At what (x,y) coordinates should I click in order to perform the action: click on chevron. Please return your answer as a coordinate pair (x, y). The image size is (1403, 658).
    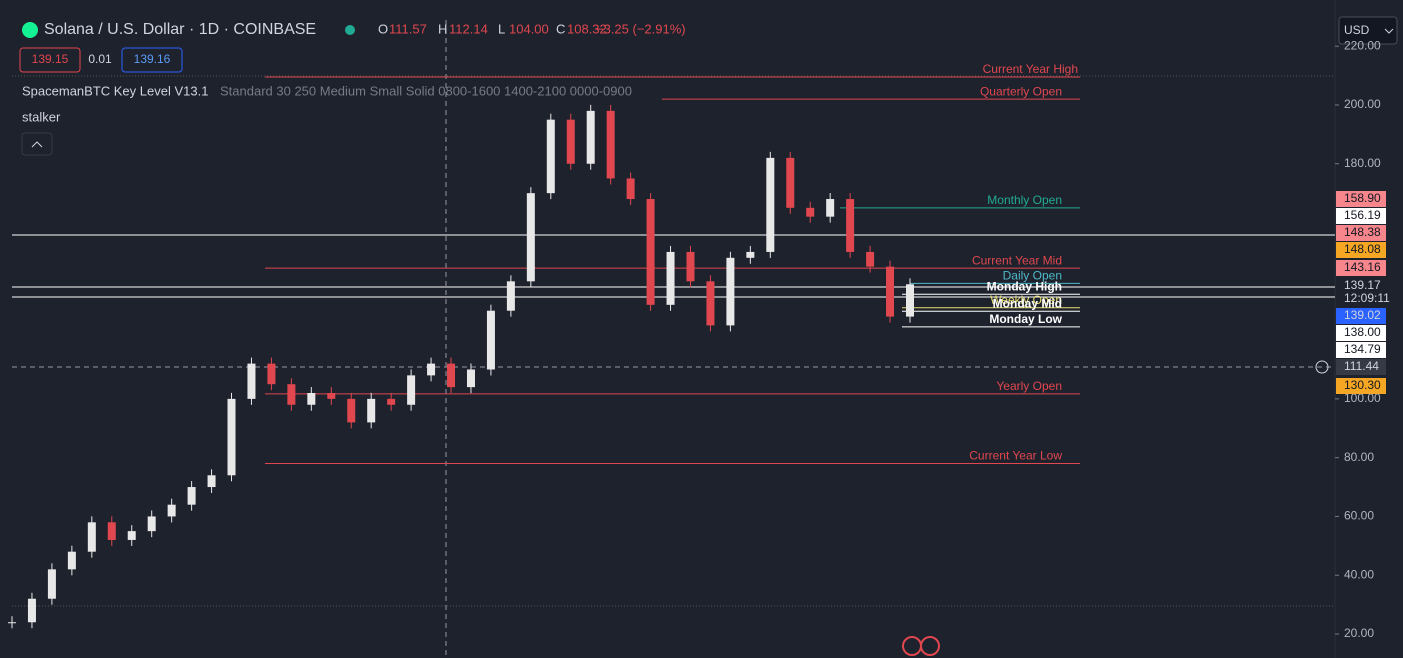
    Looking at the image, I should click on (37, 144).